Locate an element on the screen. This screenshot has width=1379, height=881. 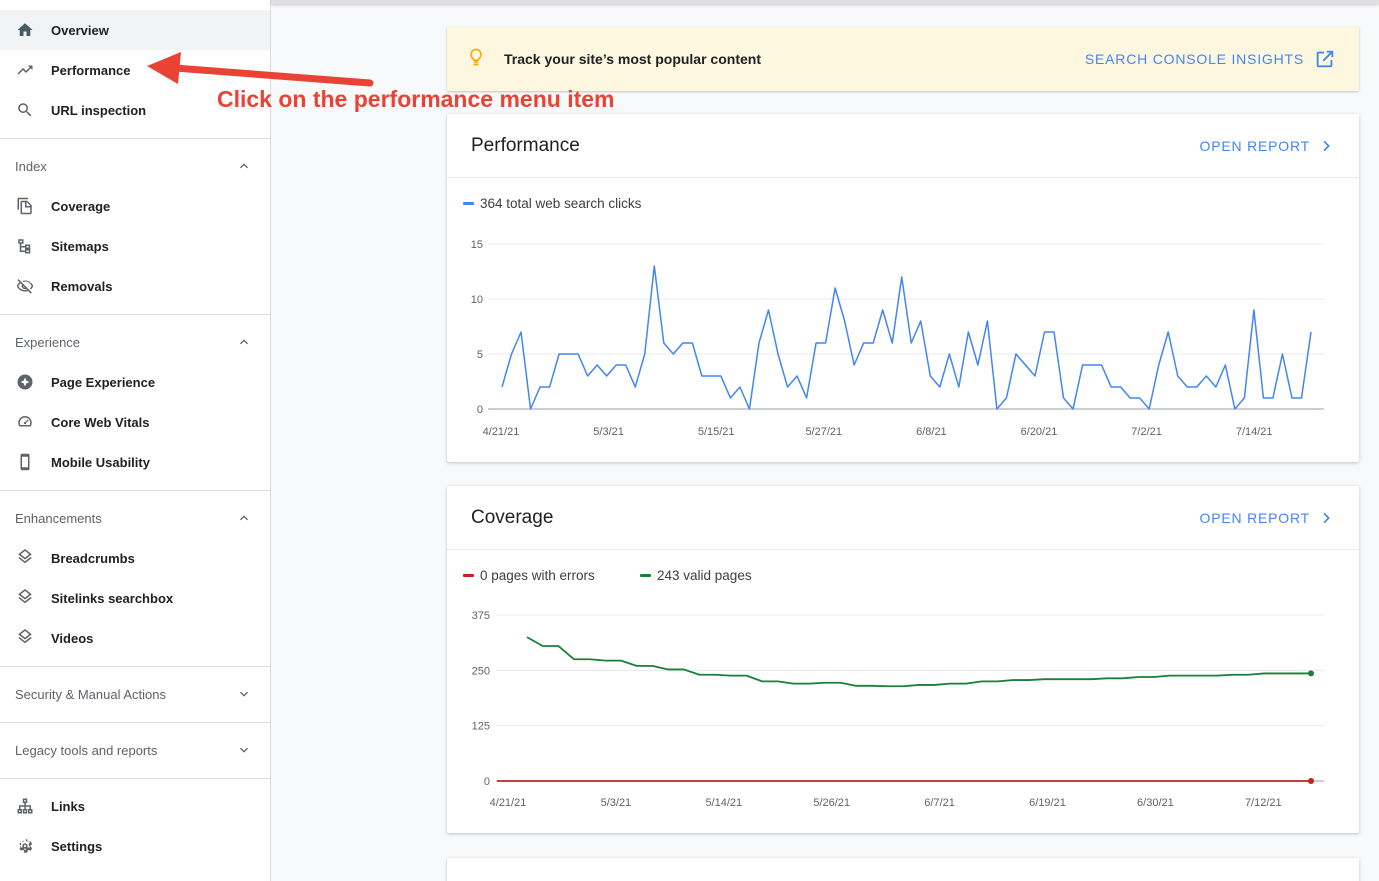
nav-page-experience: Page Experience is located at coordinates (135, 382).